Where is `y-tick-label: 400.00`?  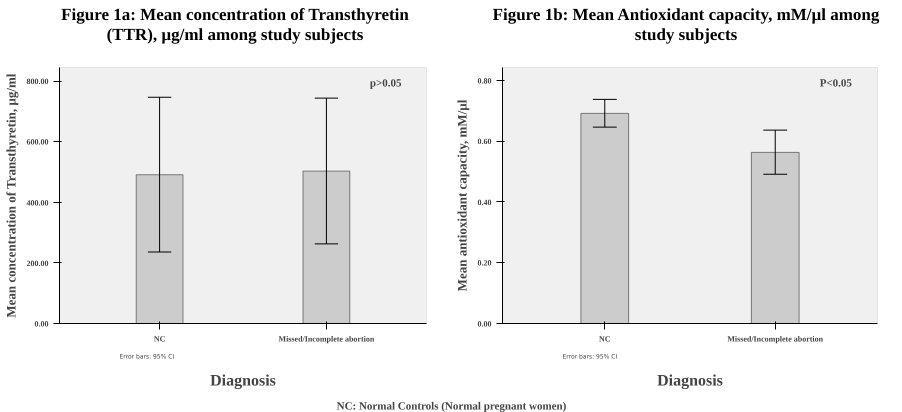
y-tick-label: 400.00 is located at coordinates (37, 203).